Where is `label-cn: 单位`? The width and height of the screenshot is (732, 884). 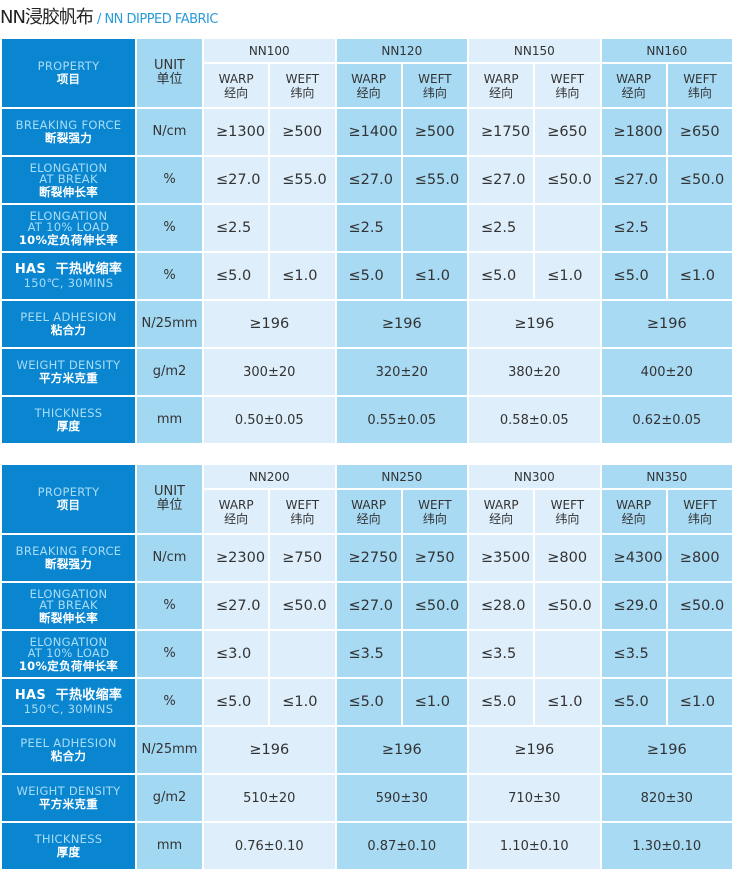 label-cn: 单位 is located at coordinates (169, 505).